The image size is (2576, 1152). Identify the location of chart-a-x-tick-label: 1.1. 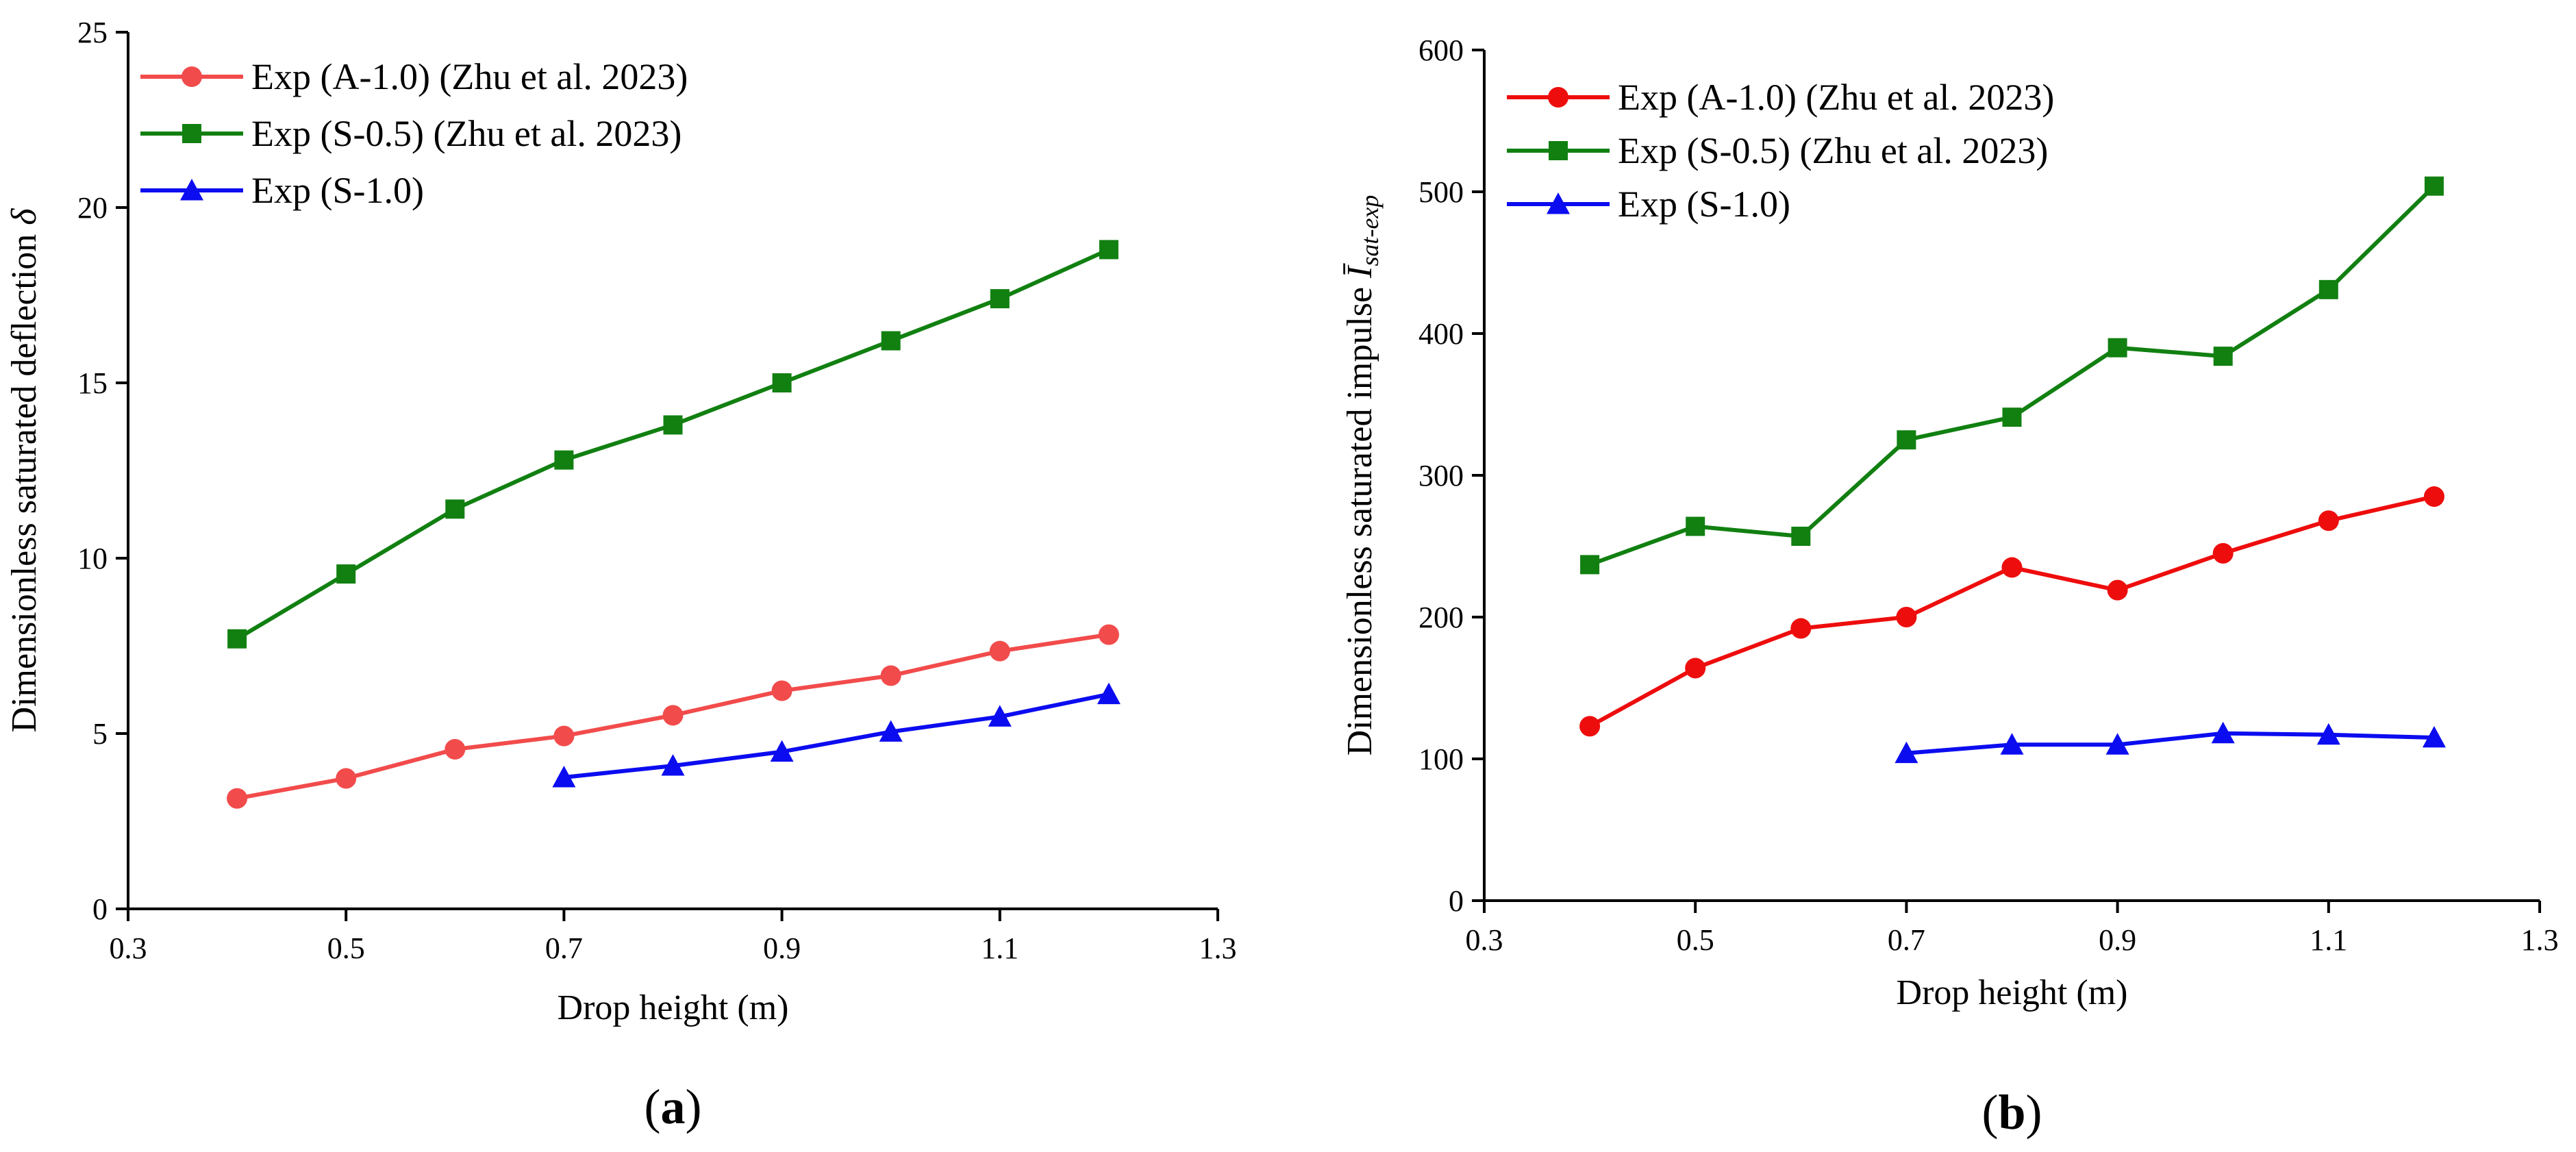
(1000, 948).